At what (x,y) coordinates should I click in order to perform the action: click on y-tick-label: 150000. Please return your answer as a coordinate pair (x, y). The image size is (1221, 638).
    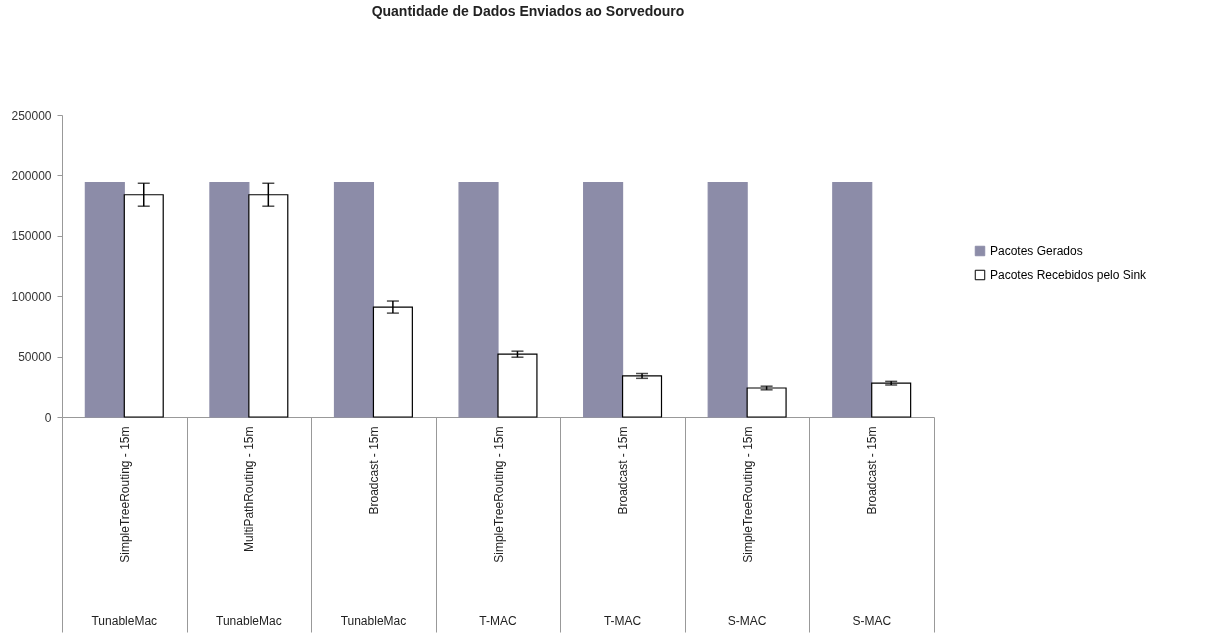
    Looking at the image, I should click on (31, 236).